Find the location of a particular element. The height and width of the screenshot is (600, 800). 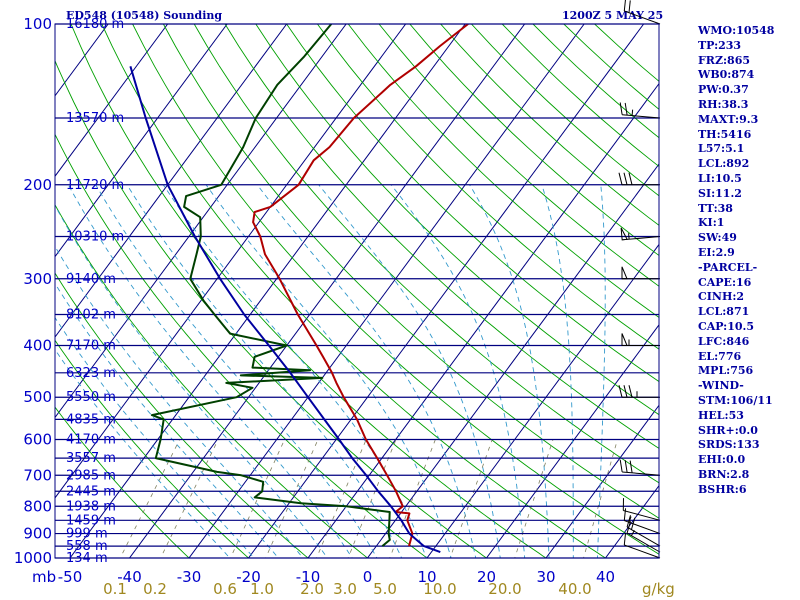

stability-index-item: LI:10.5 is located at coordinates (720, 178).